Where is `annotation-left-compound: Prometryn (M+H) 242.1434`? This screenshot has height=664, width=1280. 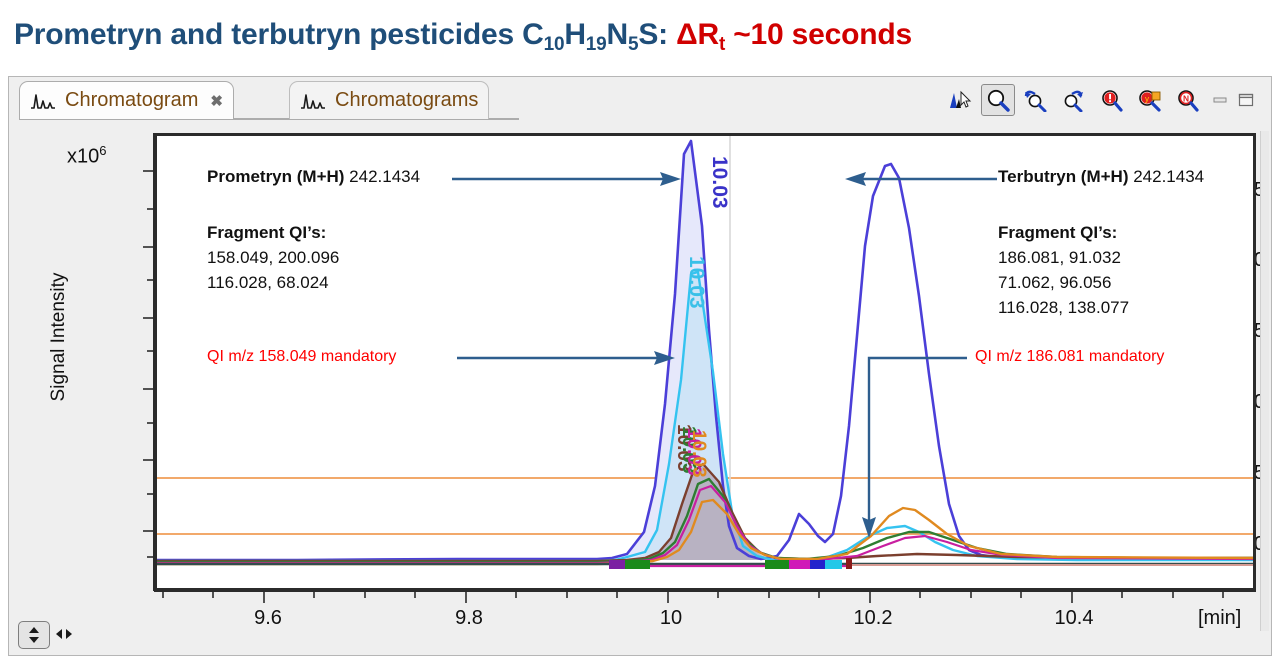 annotation-left-compound: Prometryn (M+H) 242.1434 is located at coordinates (313, 176).